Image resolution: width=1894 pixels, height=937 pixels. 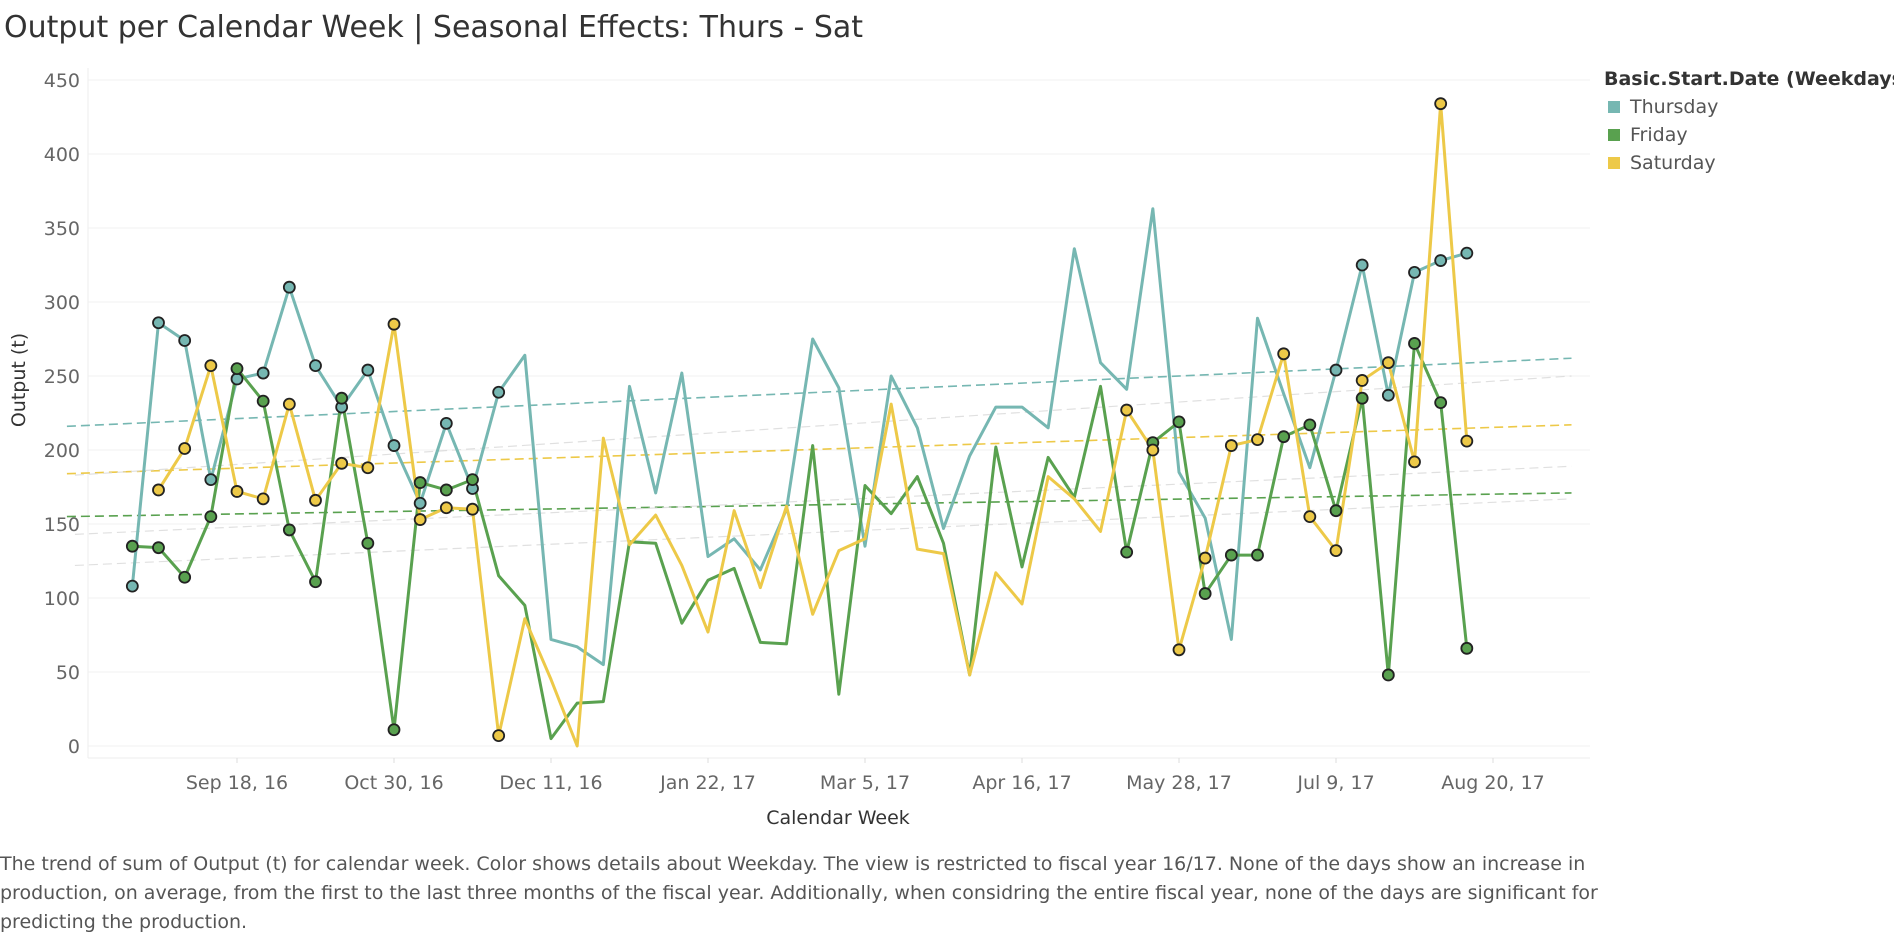 I want to click on y-tick-label: 250, so click(x=62, y=377).